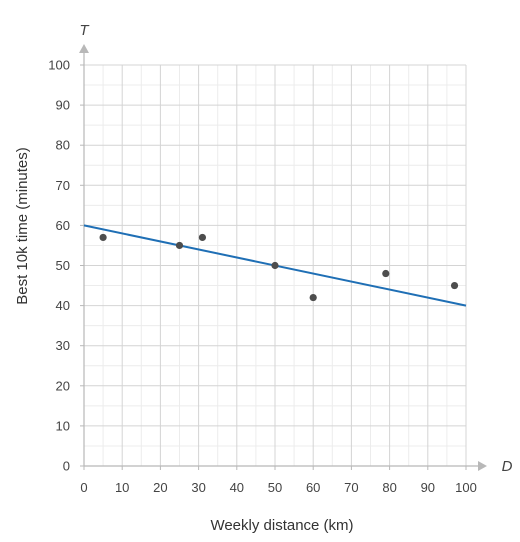 This screenshot has width=520, height=542. I want to click on x-tick-label: 80, so click(389, 487).